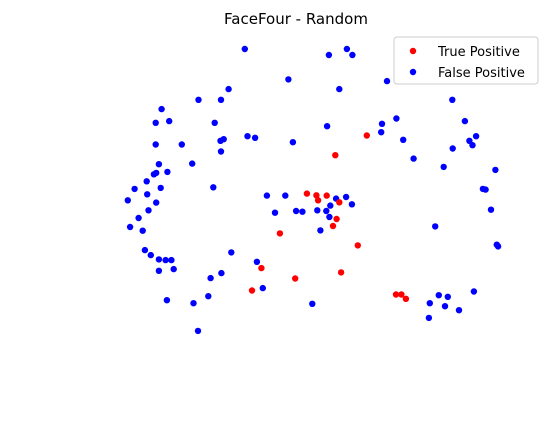 This screenshot has height=435, width=558. Describe the element at coordinates (413, 51) in the screenshot. I see `legend-marker-true-positive` at that location.